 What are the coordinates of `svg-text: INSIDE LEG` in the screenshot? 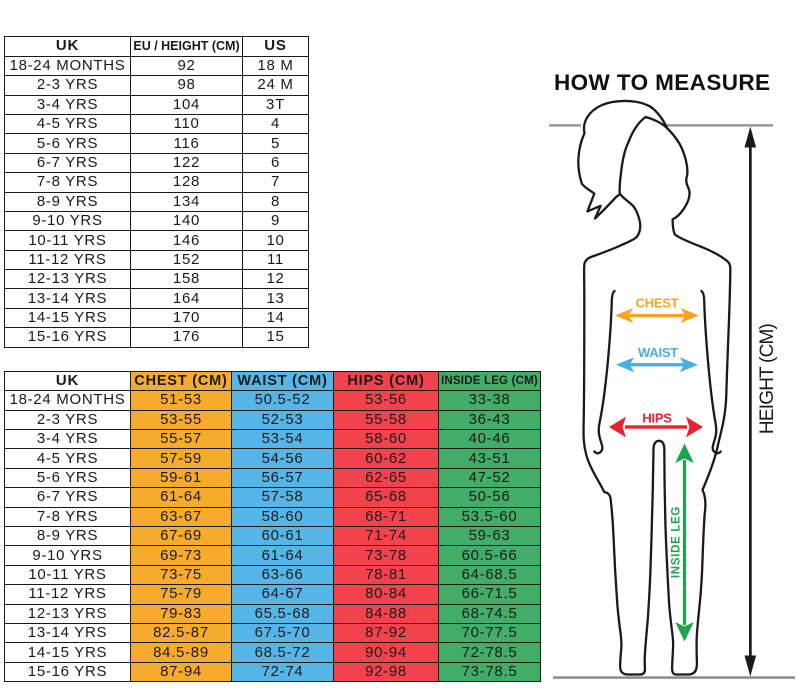 It's located at (677, 542).